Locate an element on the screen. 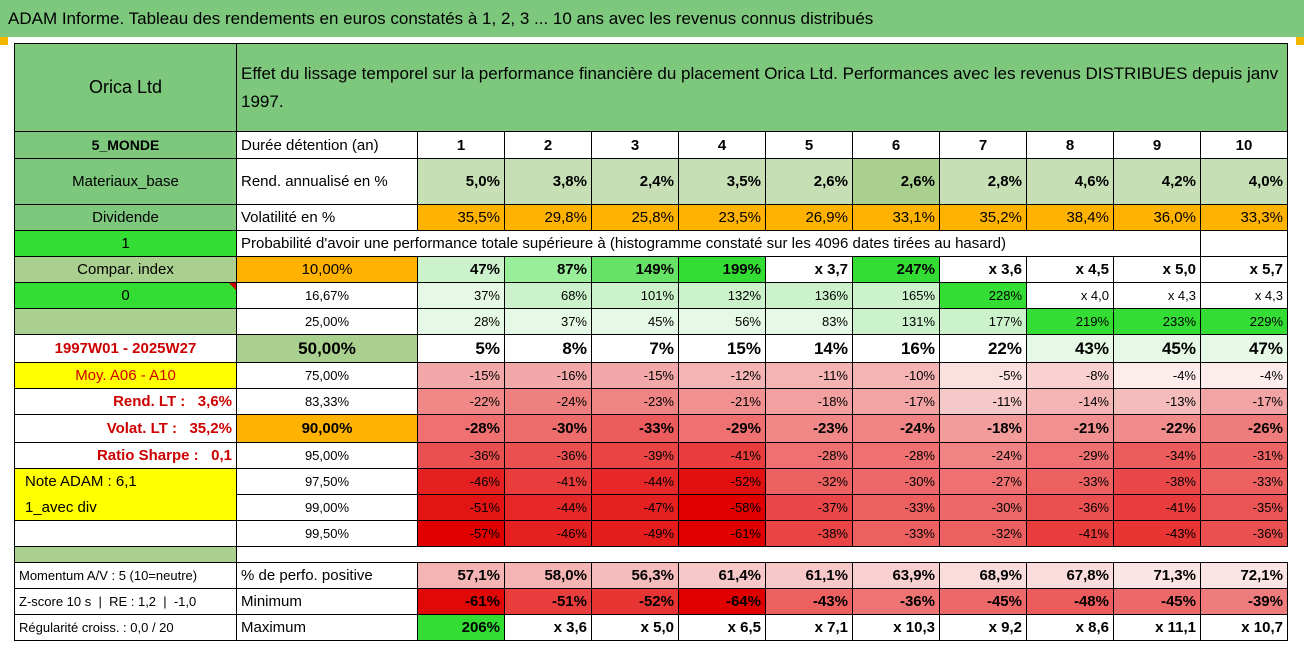  pct-pos-value: 71,3% is located at coordinates (1157, 575).